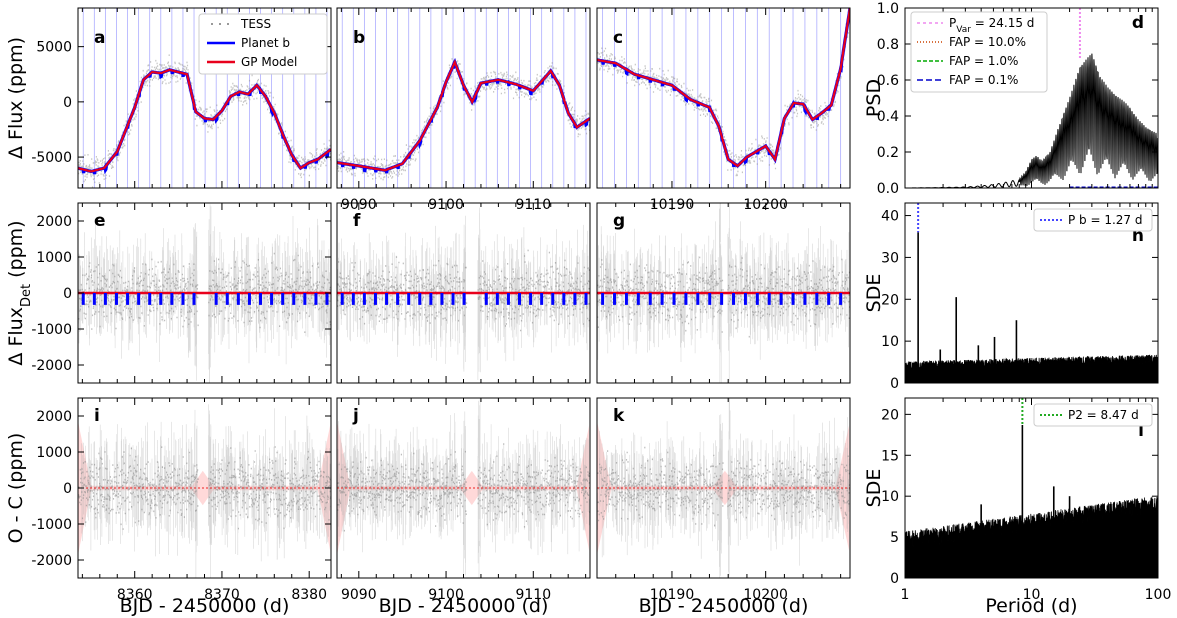 This screenshot has height=618, width=1177. Describe the element at coordinates (1002, 23) in the screenshot. I see `legend-val: = 24.15 d` at that location.